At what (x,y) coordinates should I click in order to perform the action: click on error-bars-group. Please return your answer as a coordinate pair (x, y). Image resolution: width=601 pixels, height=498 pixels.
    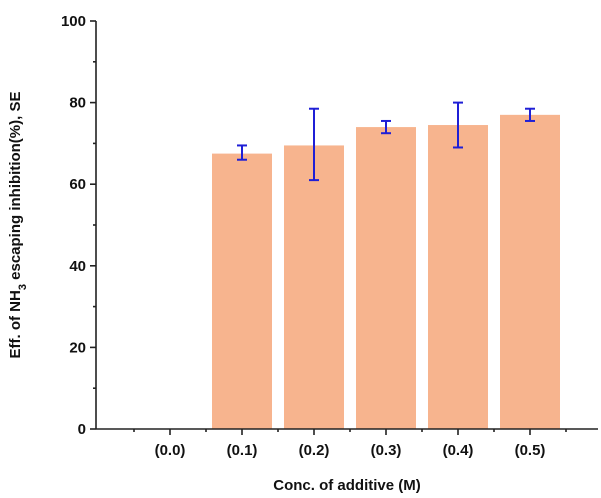
    Looking at the image, I should click on (386, 141).